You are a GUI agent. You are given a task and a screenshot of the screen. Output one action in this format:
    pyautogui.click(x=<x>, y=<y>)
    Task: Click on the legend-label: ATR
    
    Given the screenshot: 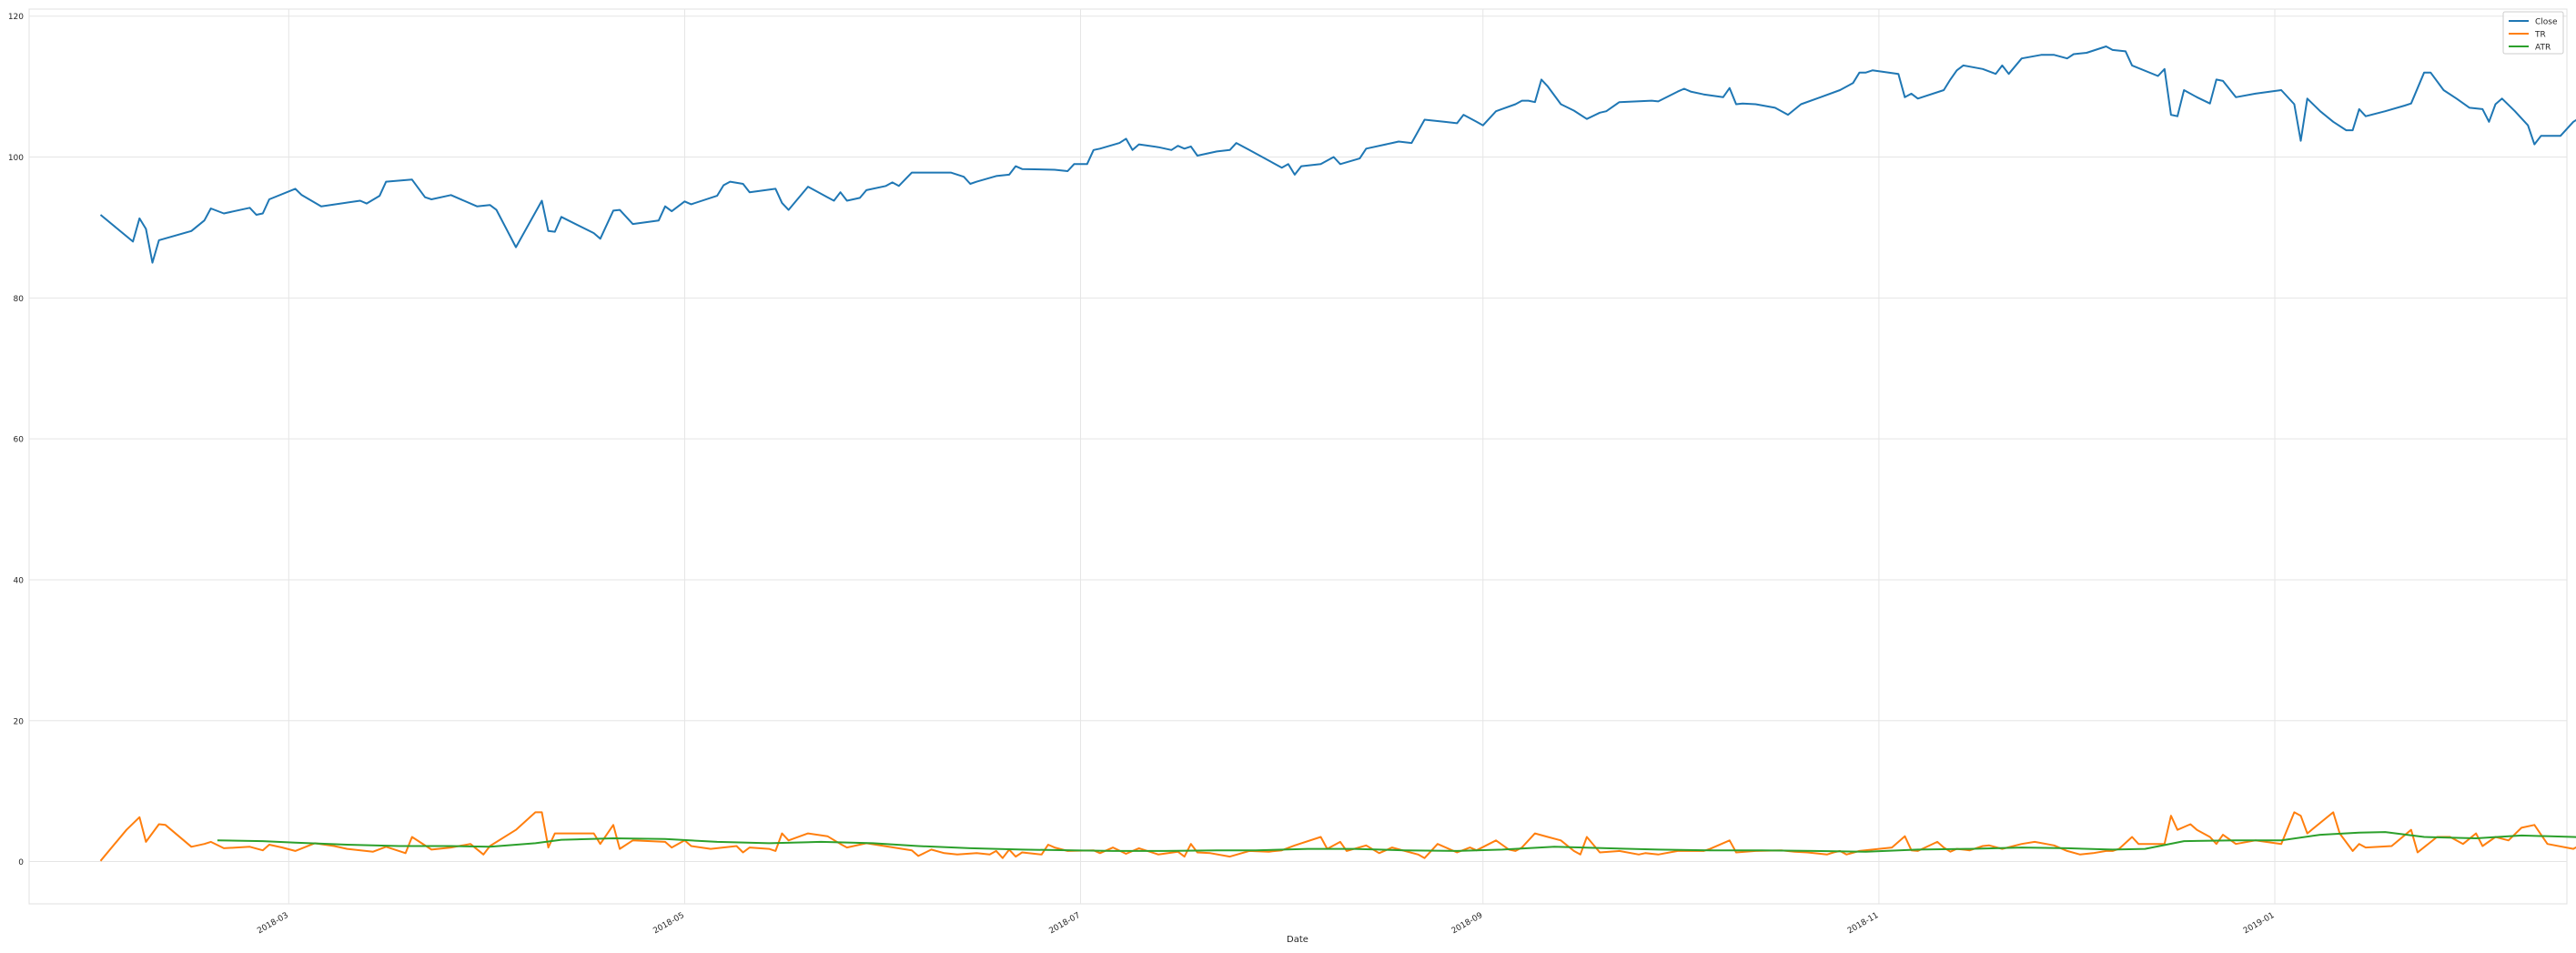 What is the action you would take?
    pyautogui.click(x=2543, y=48)
    